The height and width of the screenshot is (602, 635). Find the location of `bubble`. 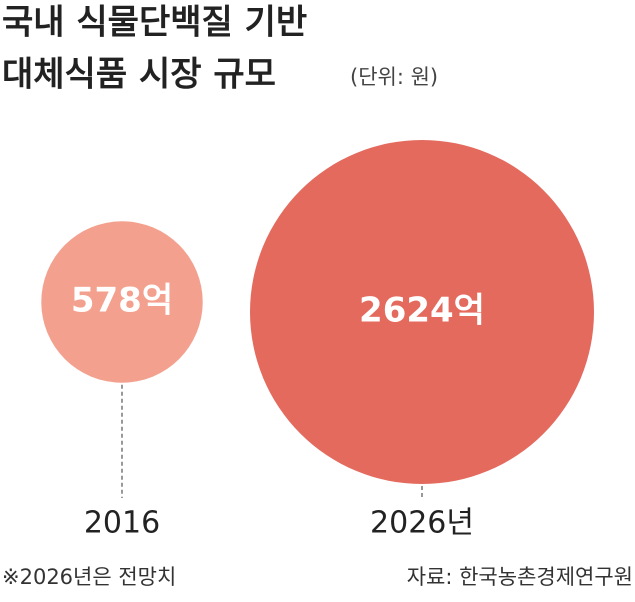

bubble is located at coordinates (122, 302).